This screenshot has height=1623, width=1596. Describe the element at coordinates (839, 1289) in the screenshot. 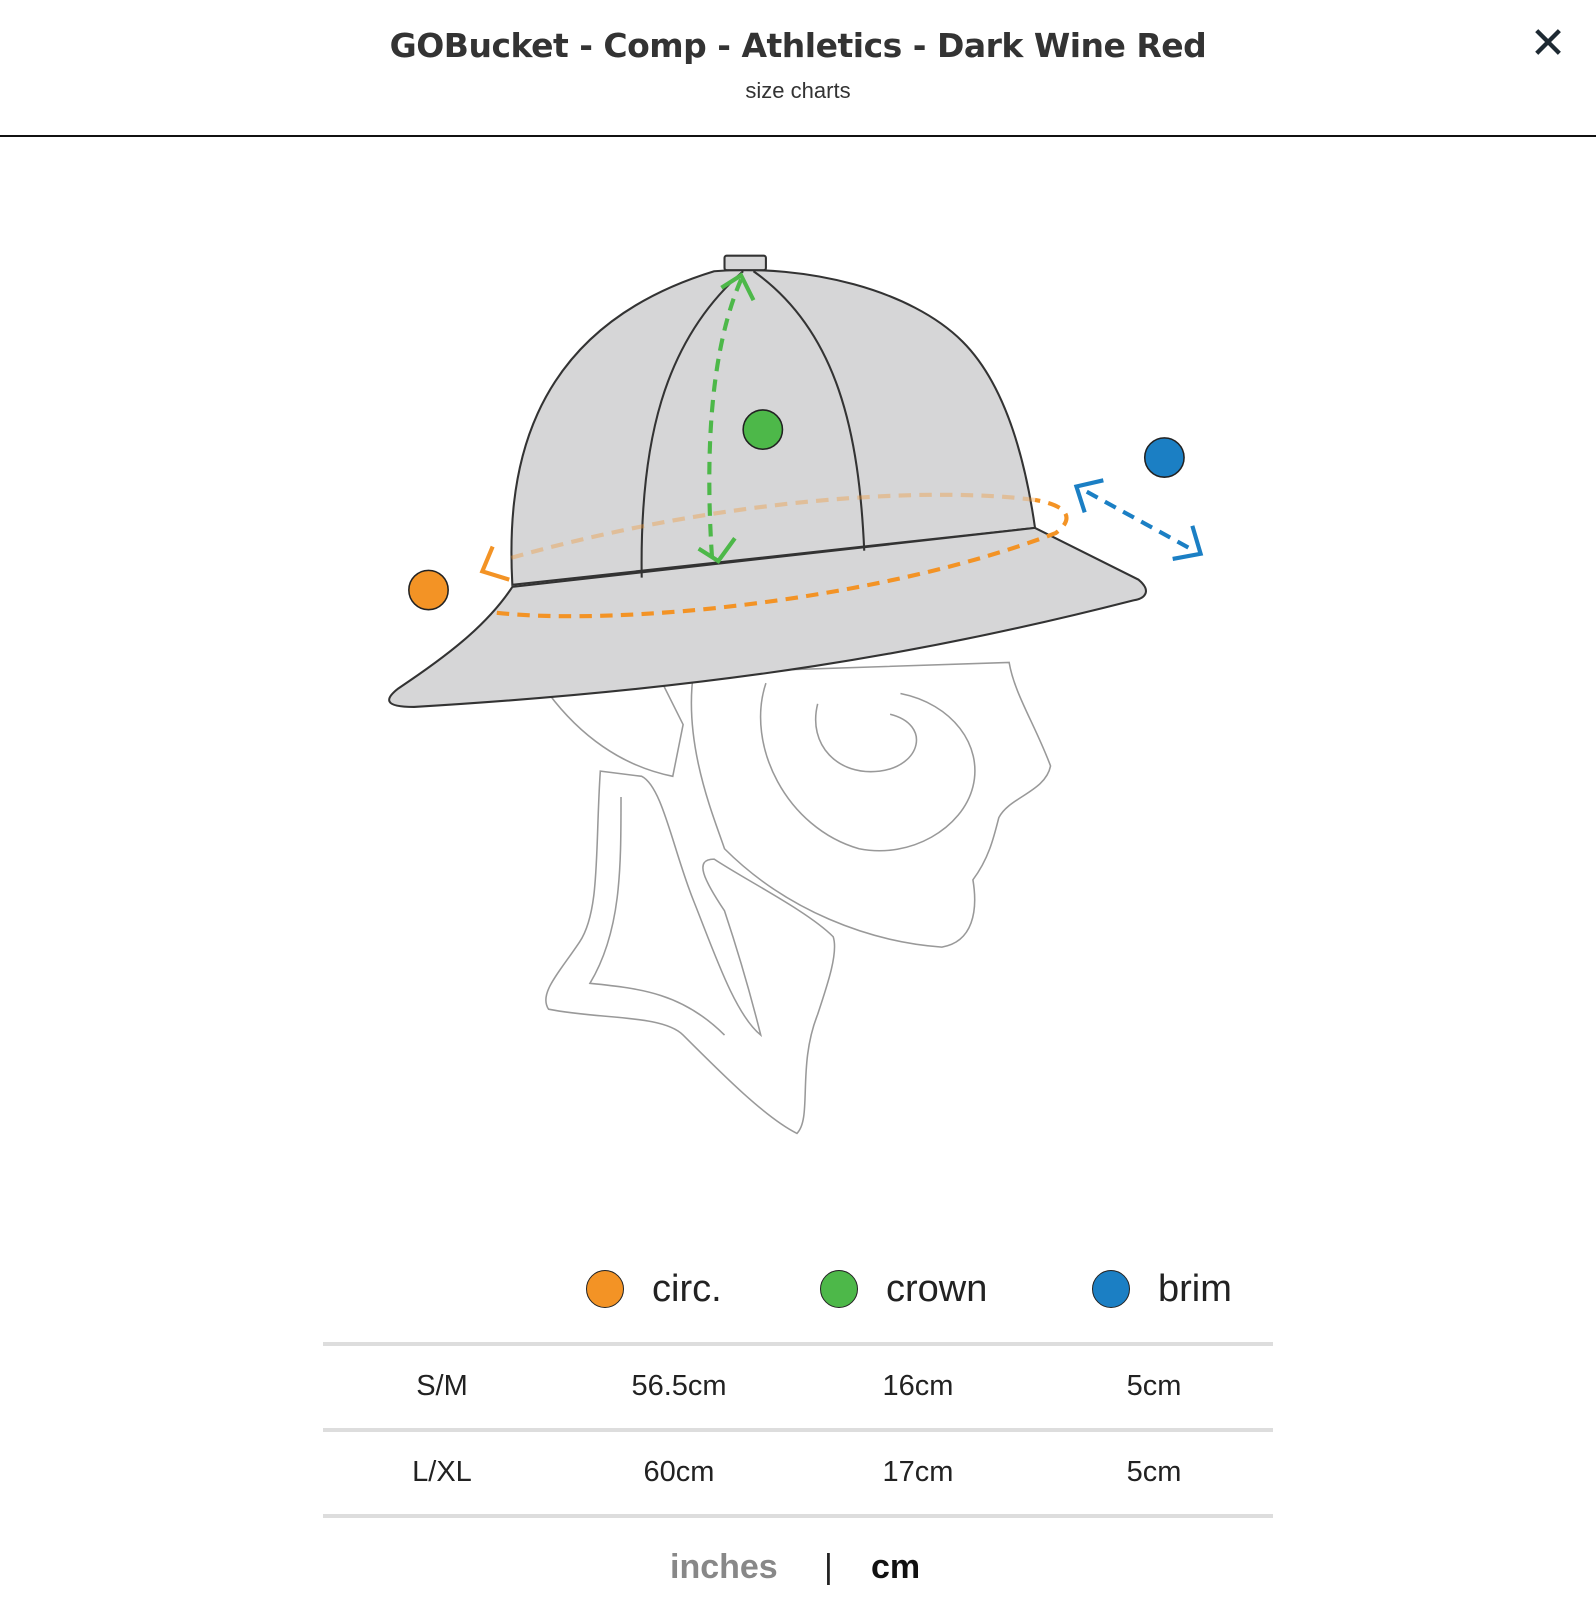

I see `crown-dot-icon` at that location.